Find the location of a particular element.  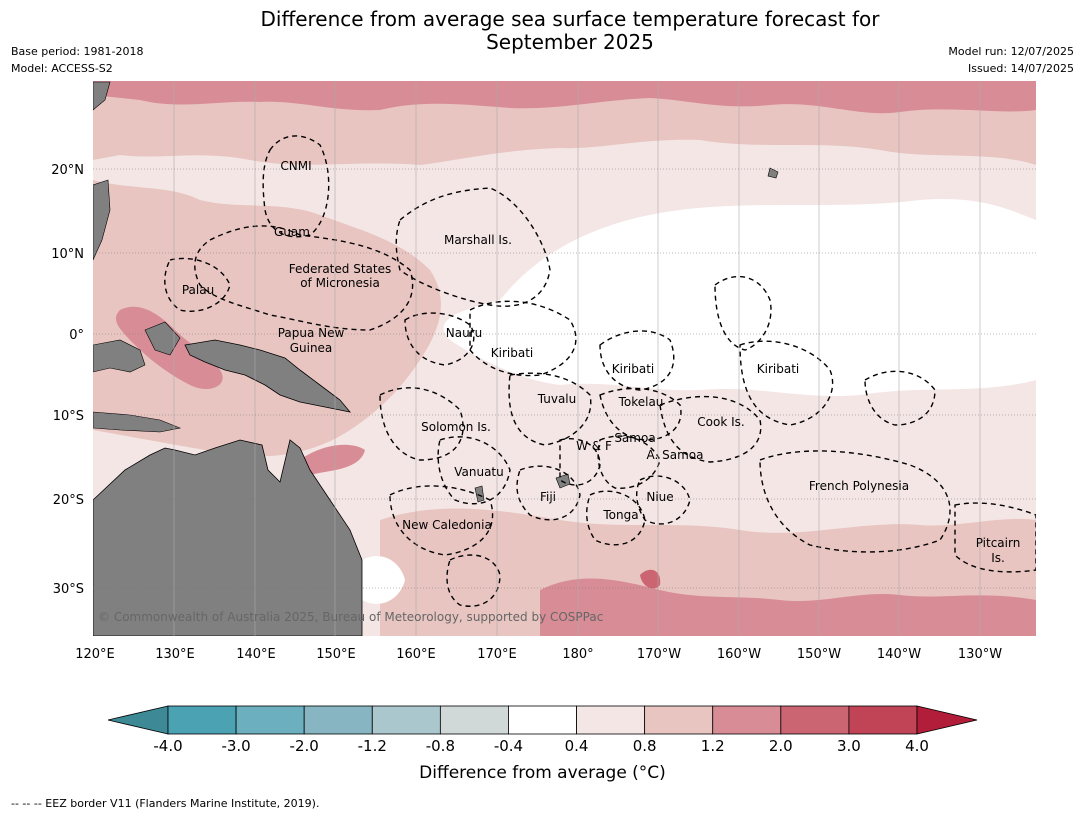

lon-tick: 130°W is located at coordinates (980, 654).